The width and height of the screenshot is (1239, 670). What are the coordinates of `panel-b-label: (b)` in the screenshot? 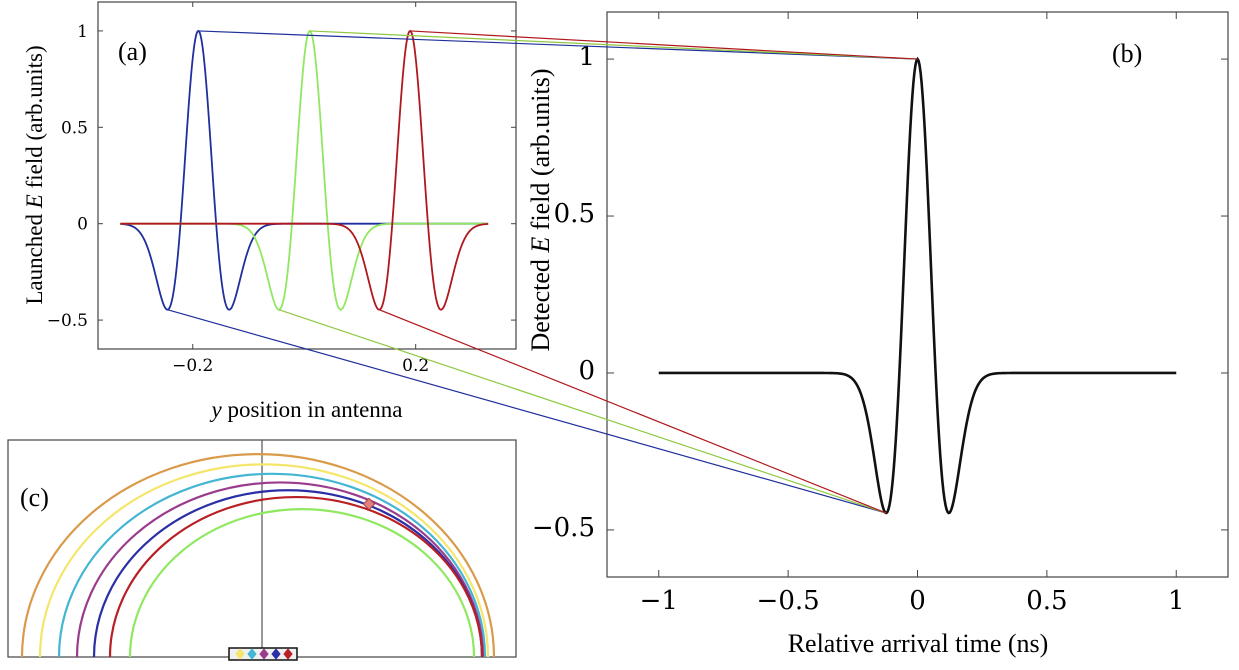 It's located at (1127, 53).